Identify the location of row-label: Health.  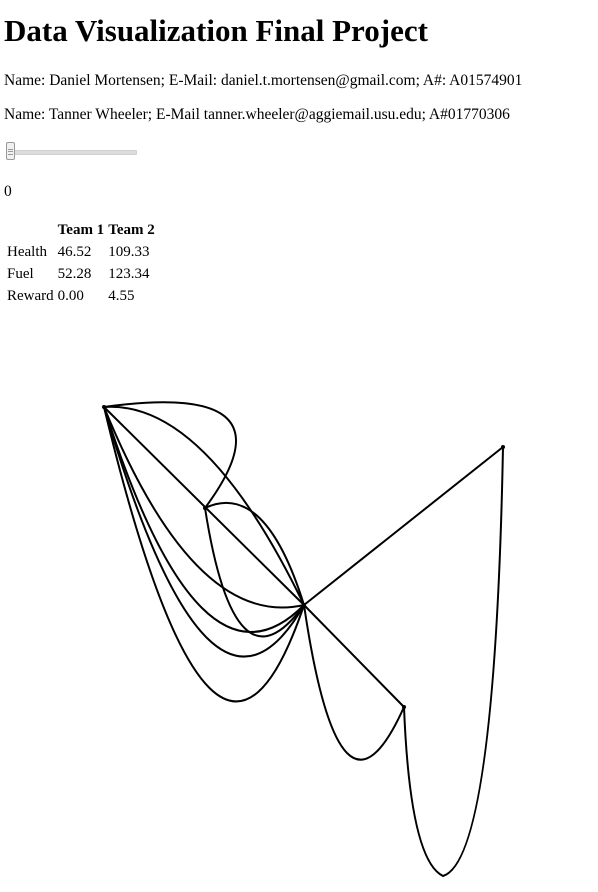
(27, 252).